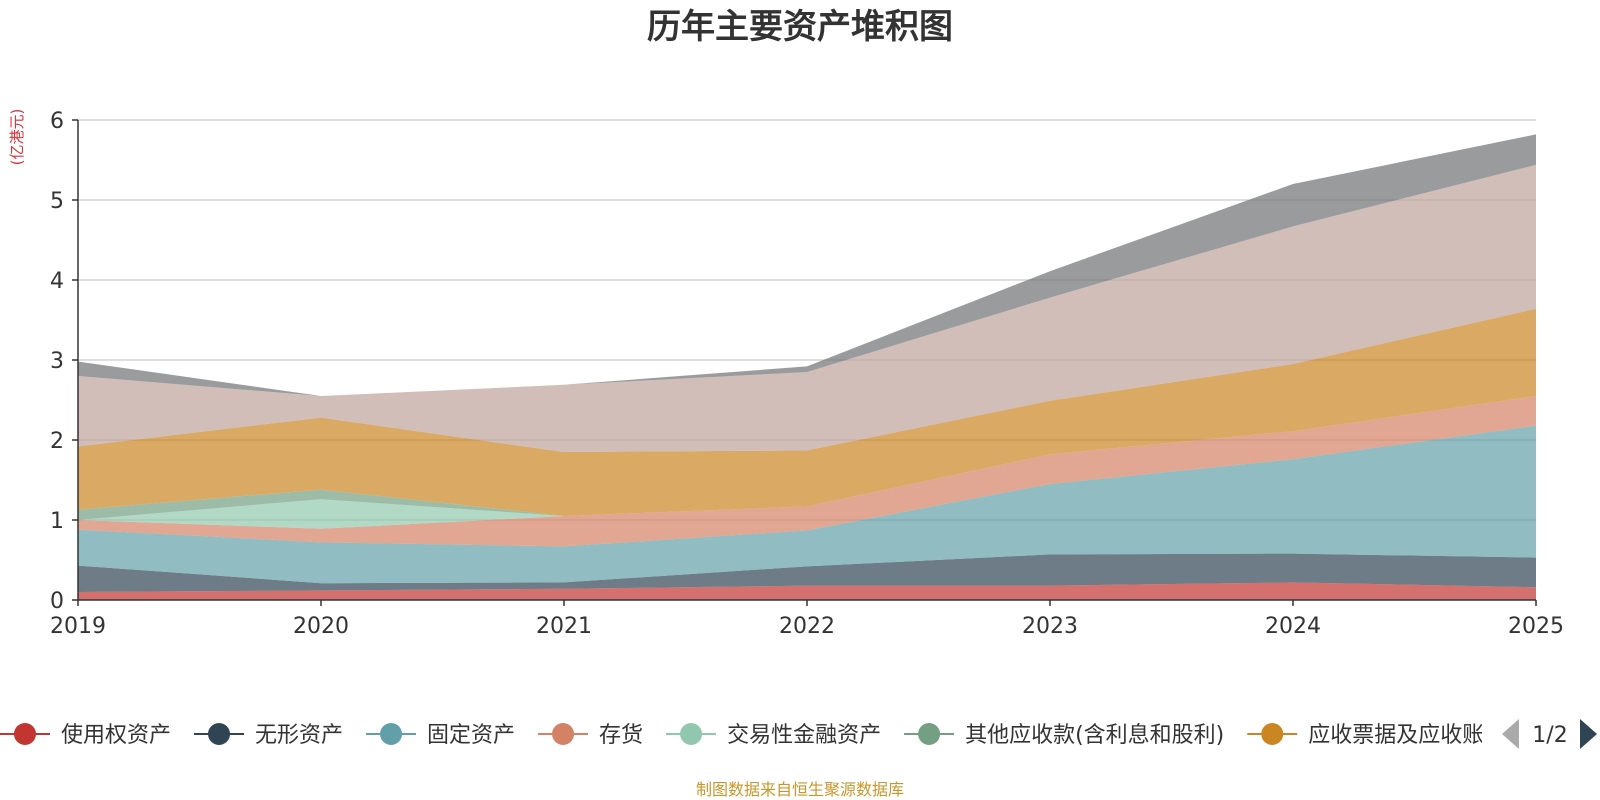 This screenshot has height=800, width=1600. What do you see at coordinates (1510, 734) in the screenshot?
I see `legend-prev-arrow-icon` at bounding box center [1510, 734].